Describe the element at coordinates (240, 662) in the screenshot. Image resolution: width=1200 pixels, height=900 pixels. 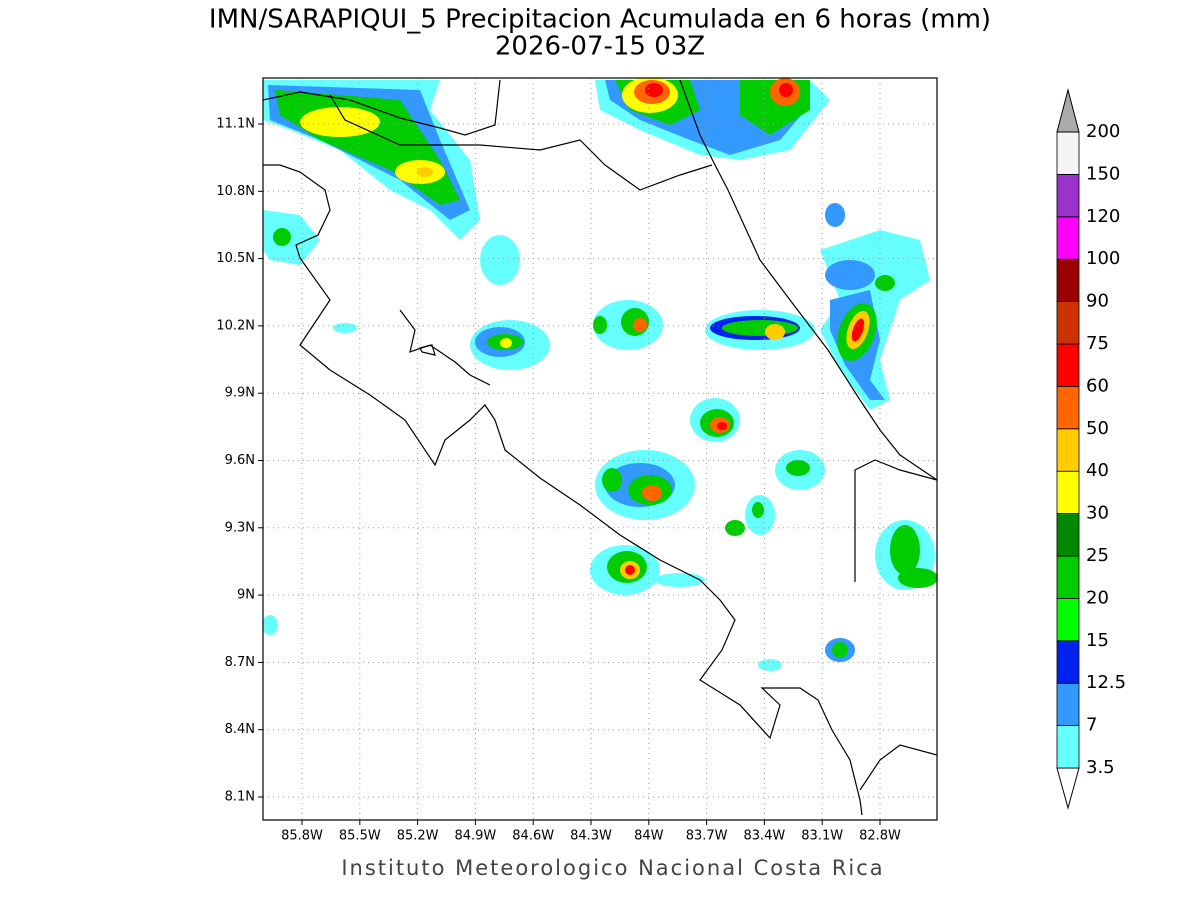
I see `lat-tick-label: 8.7N` at that location.